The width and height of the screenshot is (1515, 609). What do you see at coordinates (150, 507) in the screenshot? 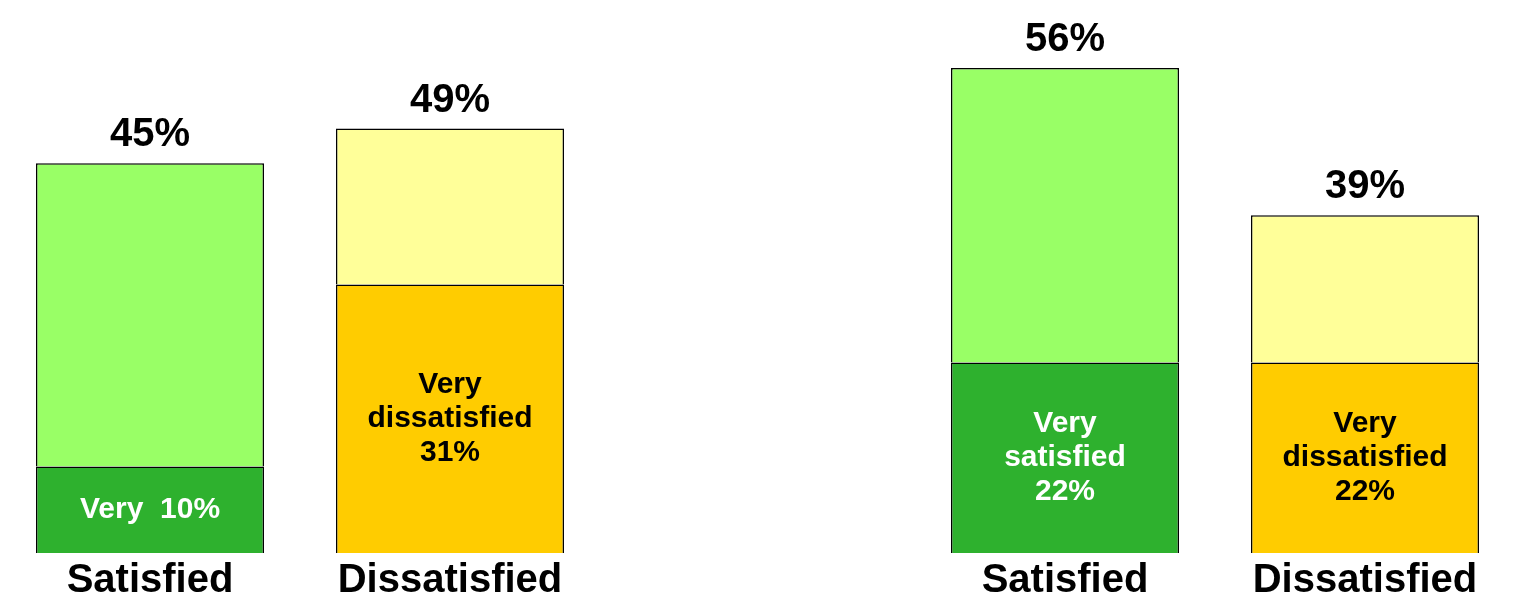
I see `data-label: Very 10%` at bounding box center [150, 507].